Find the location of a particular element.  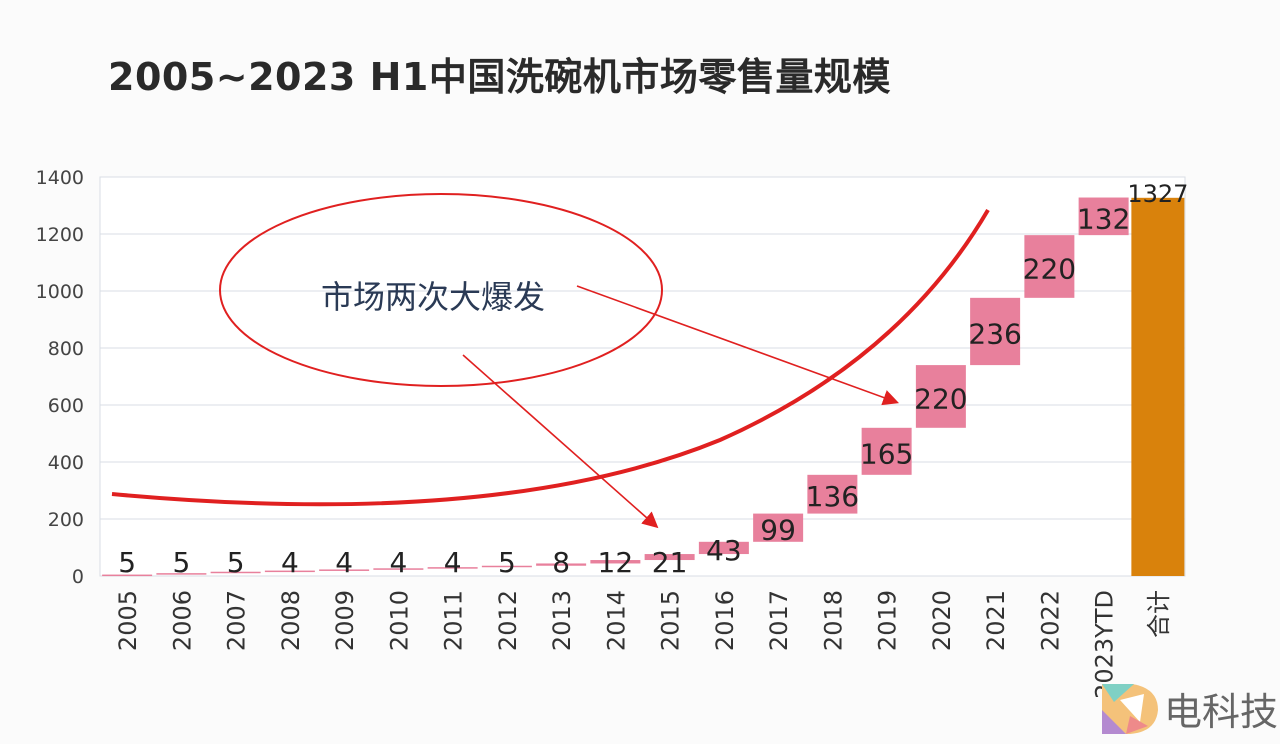

bar-2011 is located at coordinates (452, 568).